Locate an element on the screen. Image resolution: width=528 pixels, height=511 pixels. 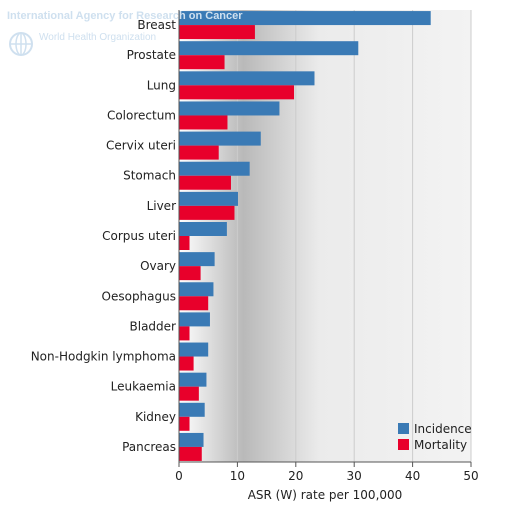
x-tick-label: 0 is located at coordinates (179, 476).